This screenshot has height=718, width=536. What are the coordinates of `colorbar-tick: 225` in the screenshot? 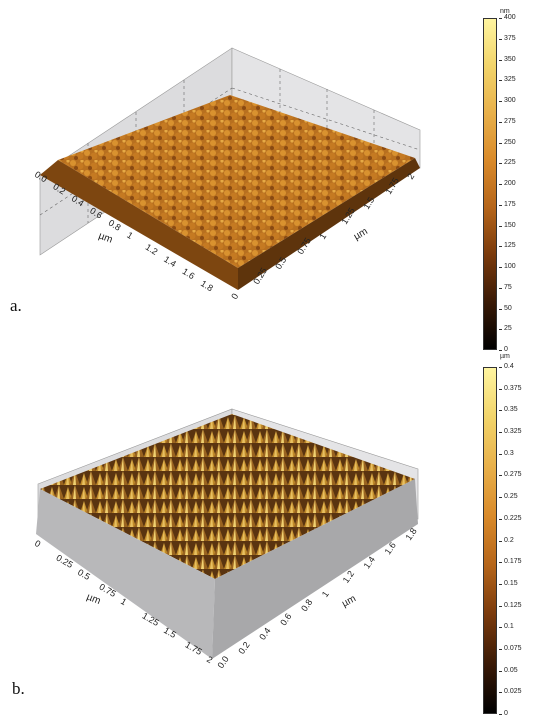 It's located at (507, 162).